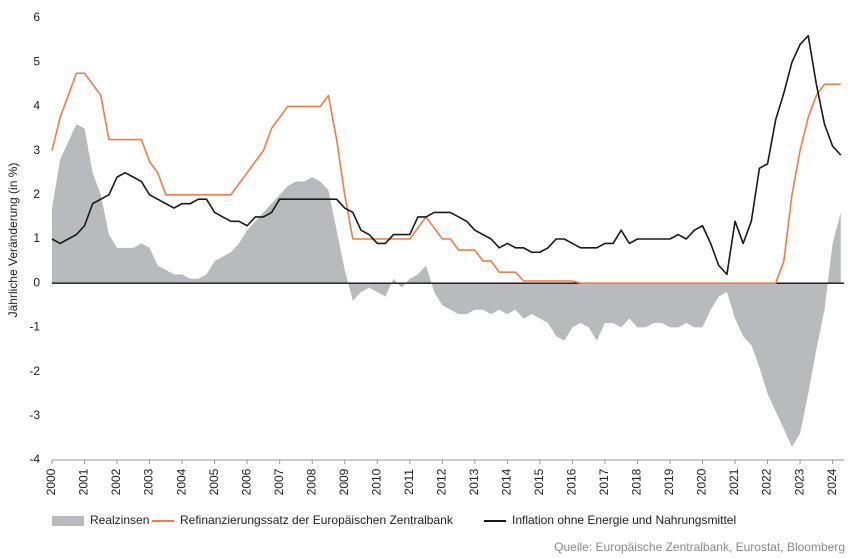  Describe the element at coordinates (344, 481) in the screenshot. I see `x-tick-label: 2009` at that location.